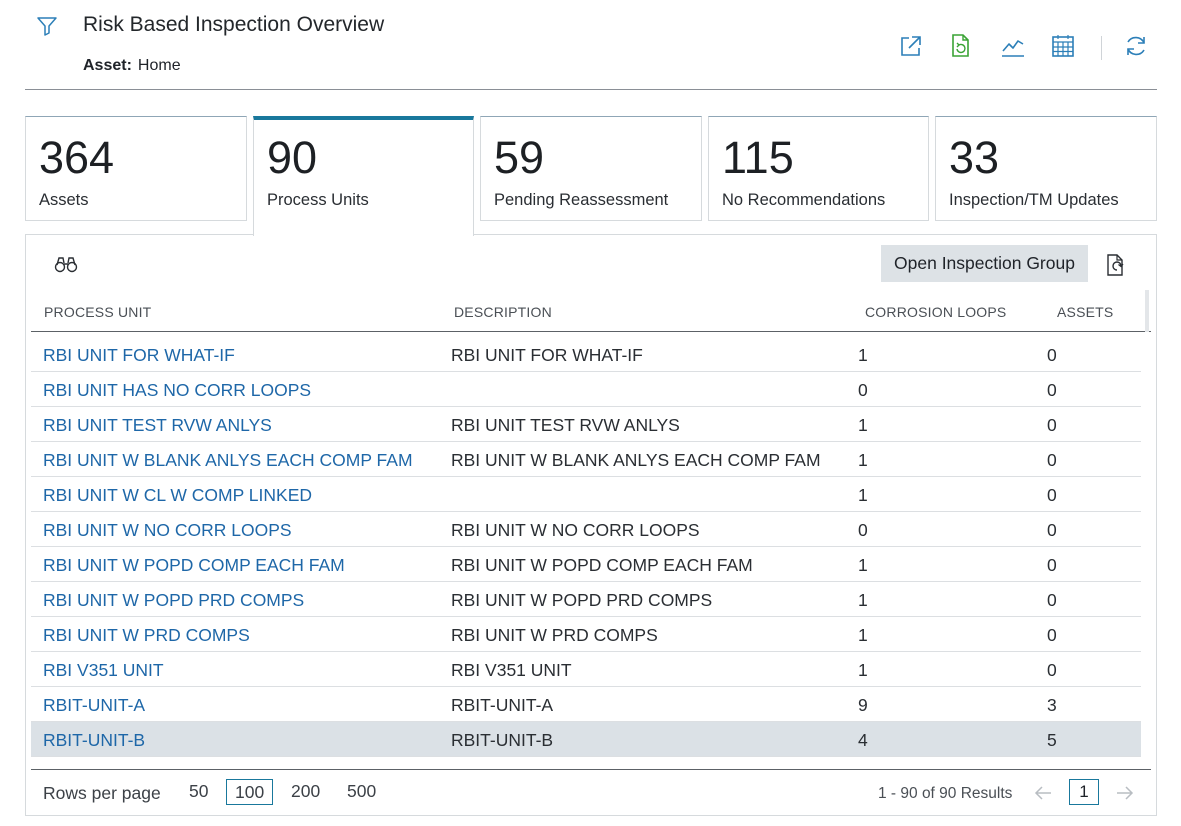  What do you see at coordinates (167, 530) in the screenshot?
I see `process-unit-link: RBI UNIT W NO CORR LOOPS` at bounding box center [167, 530].